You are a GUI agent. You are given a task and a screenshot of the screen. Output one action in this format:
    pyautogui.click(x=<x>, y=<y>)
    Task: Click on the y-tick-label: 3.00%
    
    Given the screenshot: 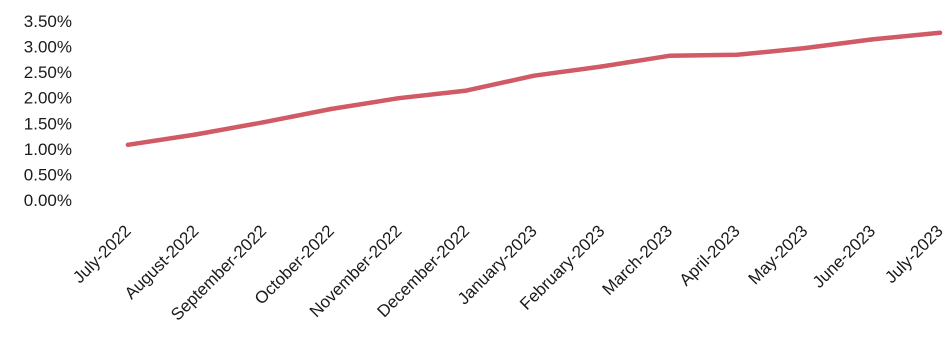 What is the action you would take?
    pyautogui.click(x=48, y=47)
    